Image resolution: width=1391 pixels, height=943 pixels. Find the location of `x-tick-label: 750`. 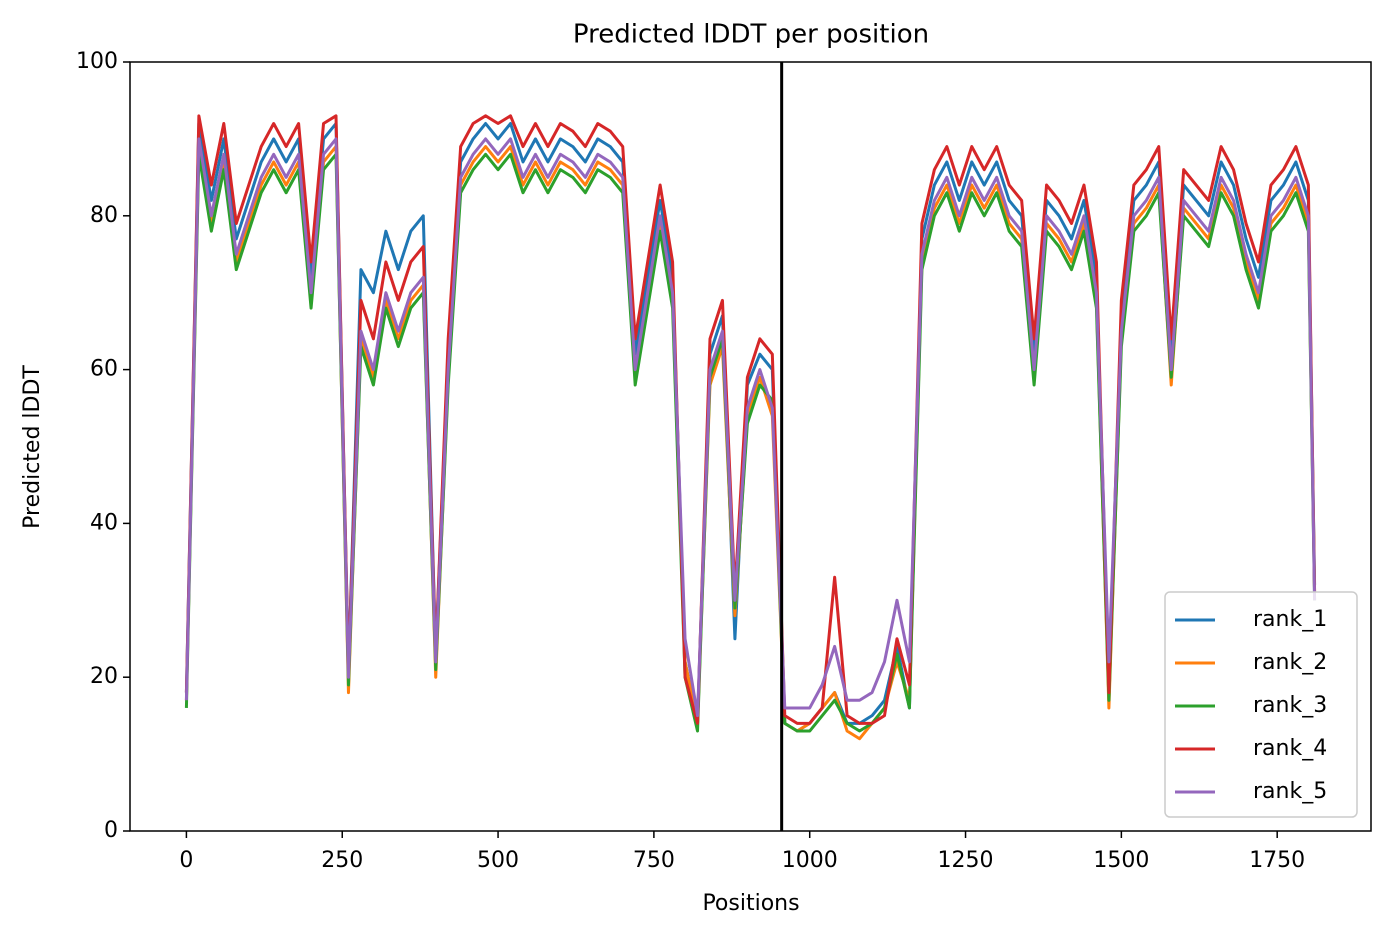

x-tick-label: 750 is located at coordinates (654, 860).